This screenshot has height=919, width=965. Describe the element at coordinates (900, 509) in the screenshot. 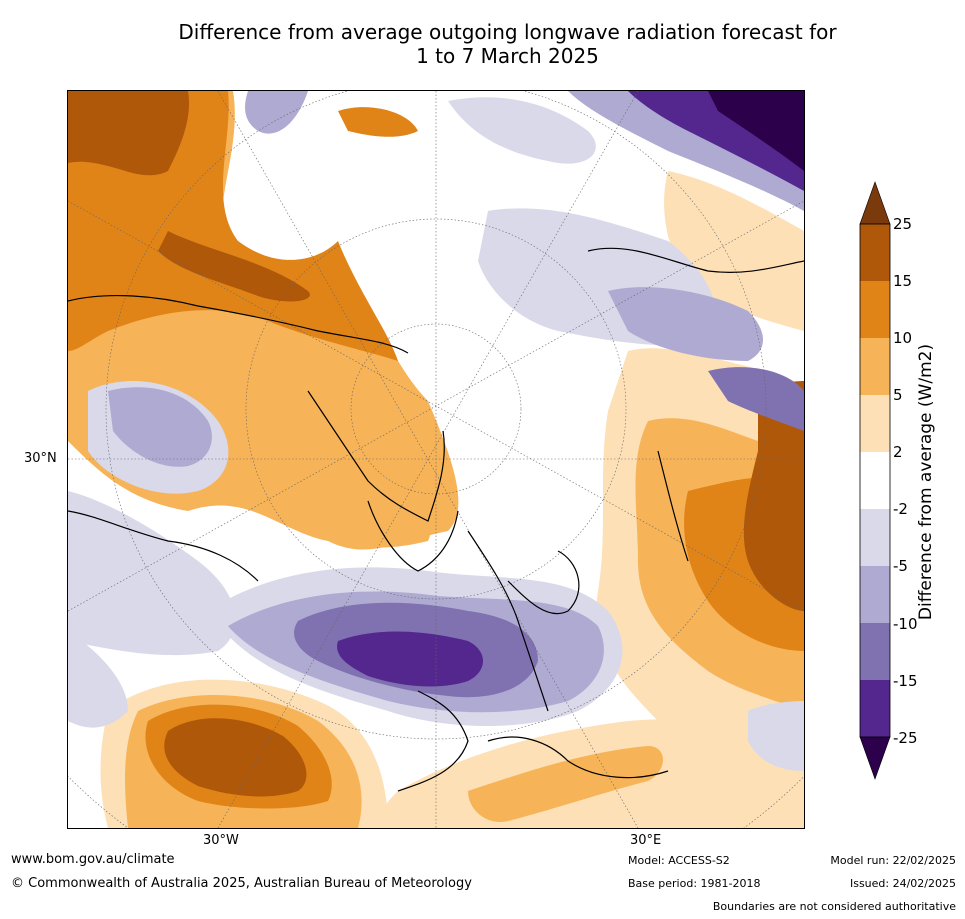

I see `colorbar-tick: -2` at that location.